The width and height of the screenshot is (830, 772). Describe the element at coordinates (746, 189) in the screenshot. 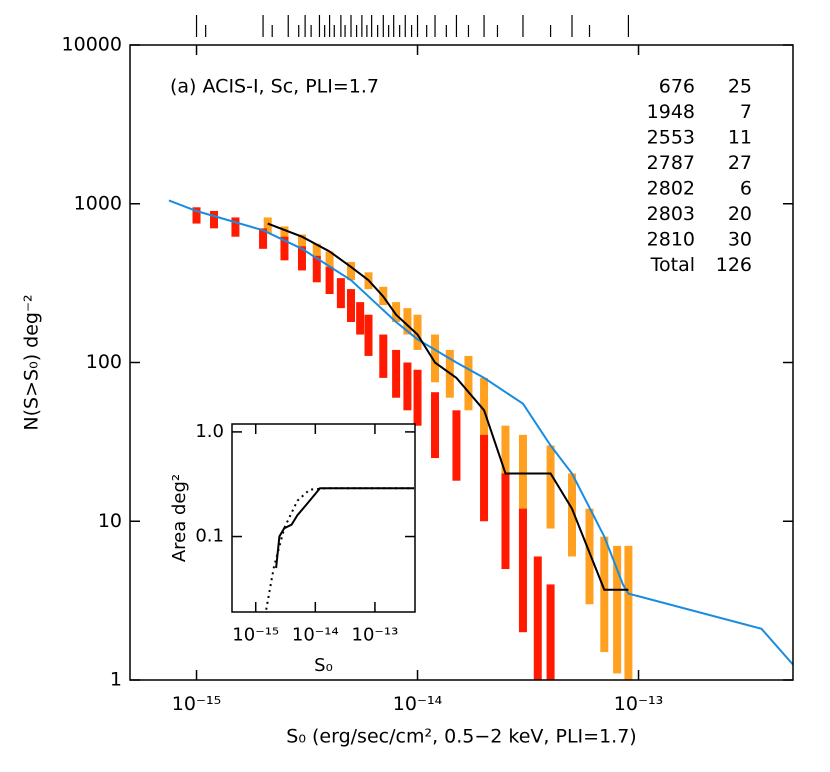

I see `table-cell: 6` at that location.